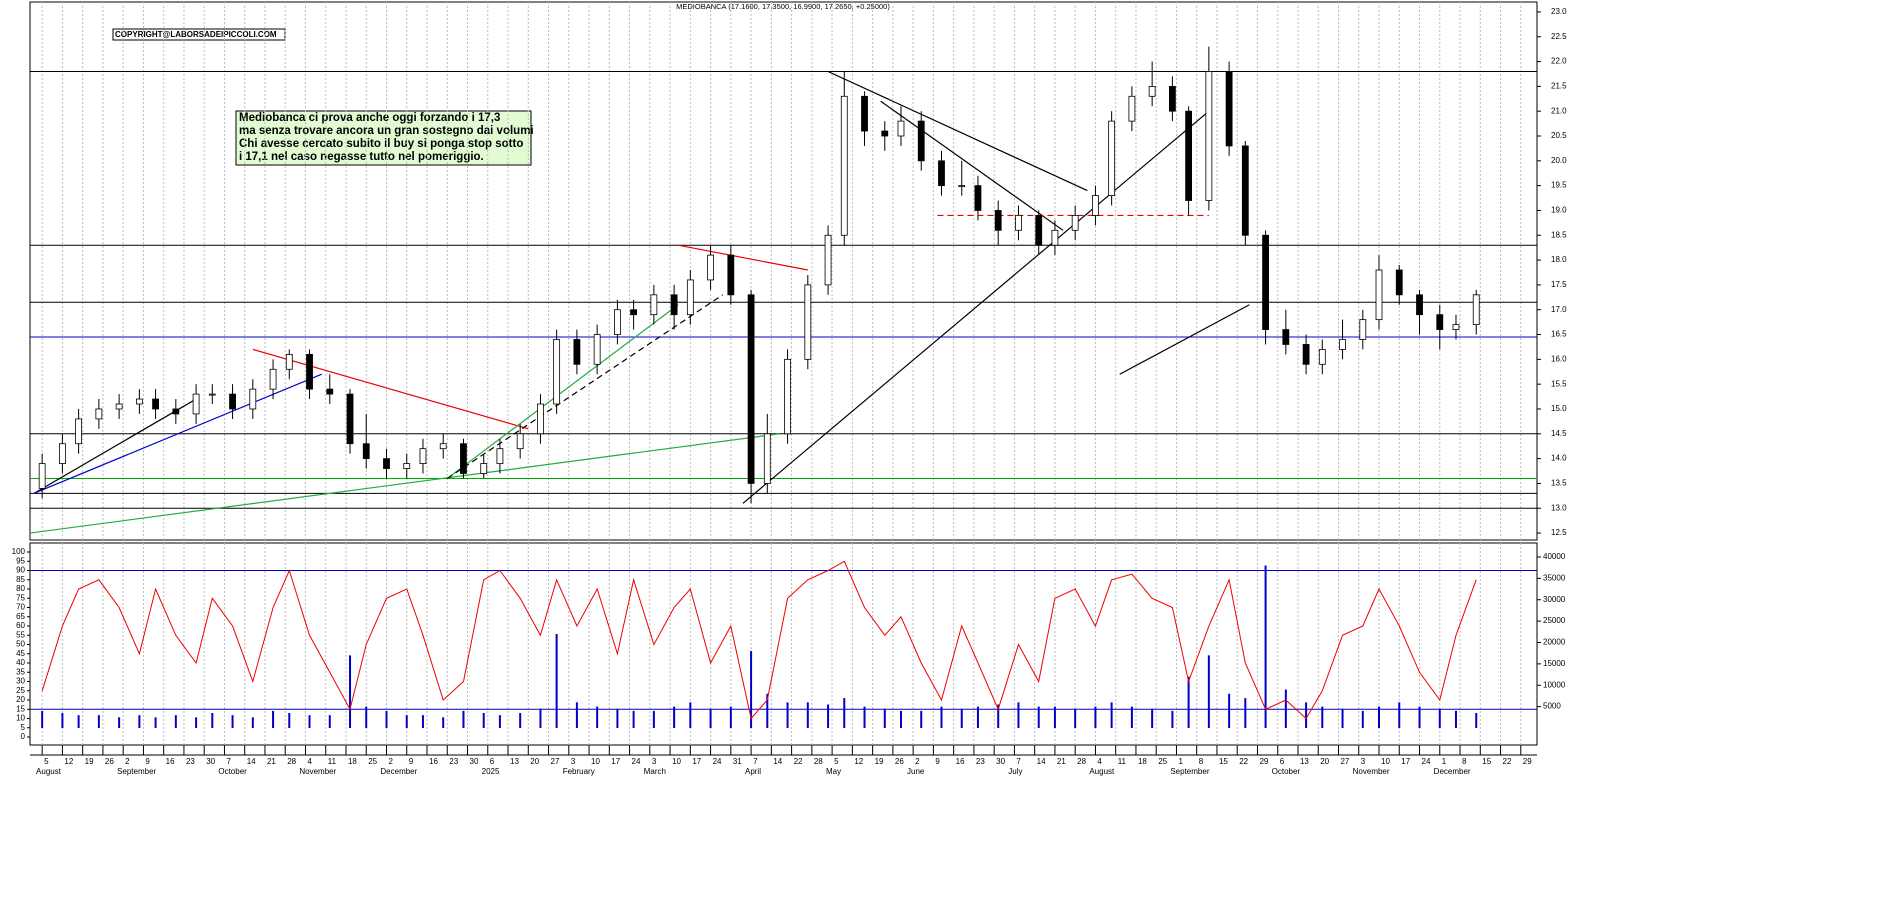 The image size is (1890, 902). I want to click on osc-tick-label: 85, so click(20, 579).